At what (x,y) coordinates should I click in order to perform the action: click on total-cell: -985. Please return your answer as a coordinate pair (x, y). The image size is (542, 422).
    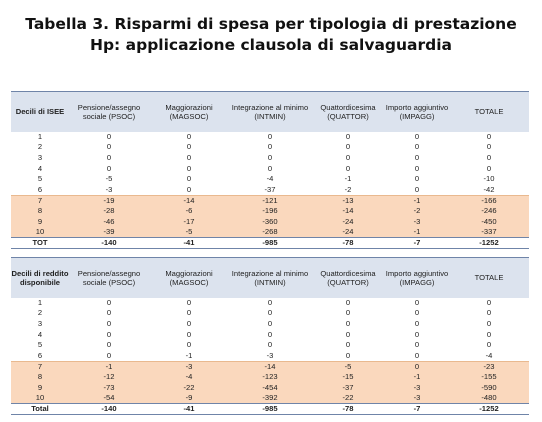
    Looking at the image, I should click on (270, 408).